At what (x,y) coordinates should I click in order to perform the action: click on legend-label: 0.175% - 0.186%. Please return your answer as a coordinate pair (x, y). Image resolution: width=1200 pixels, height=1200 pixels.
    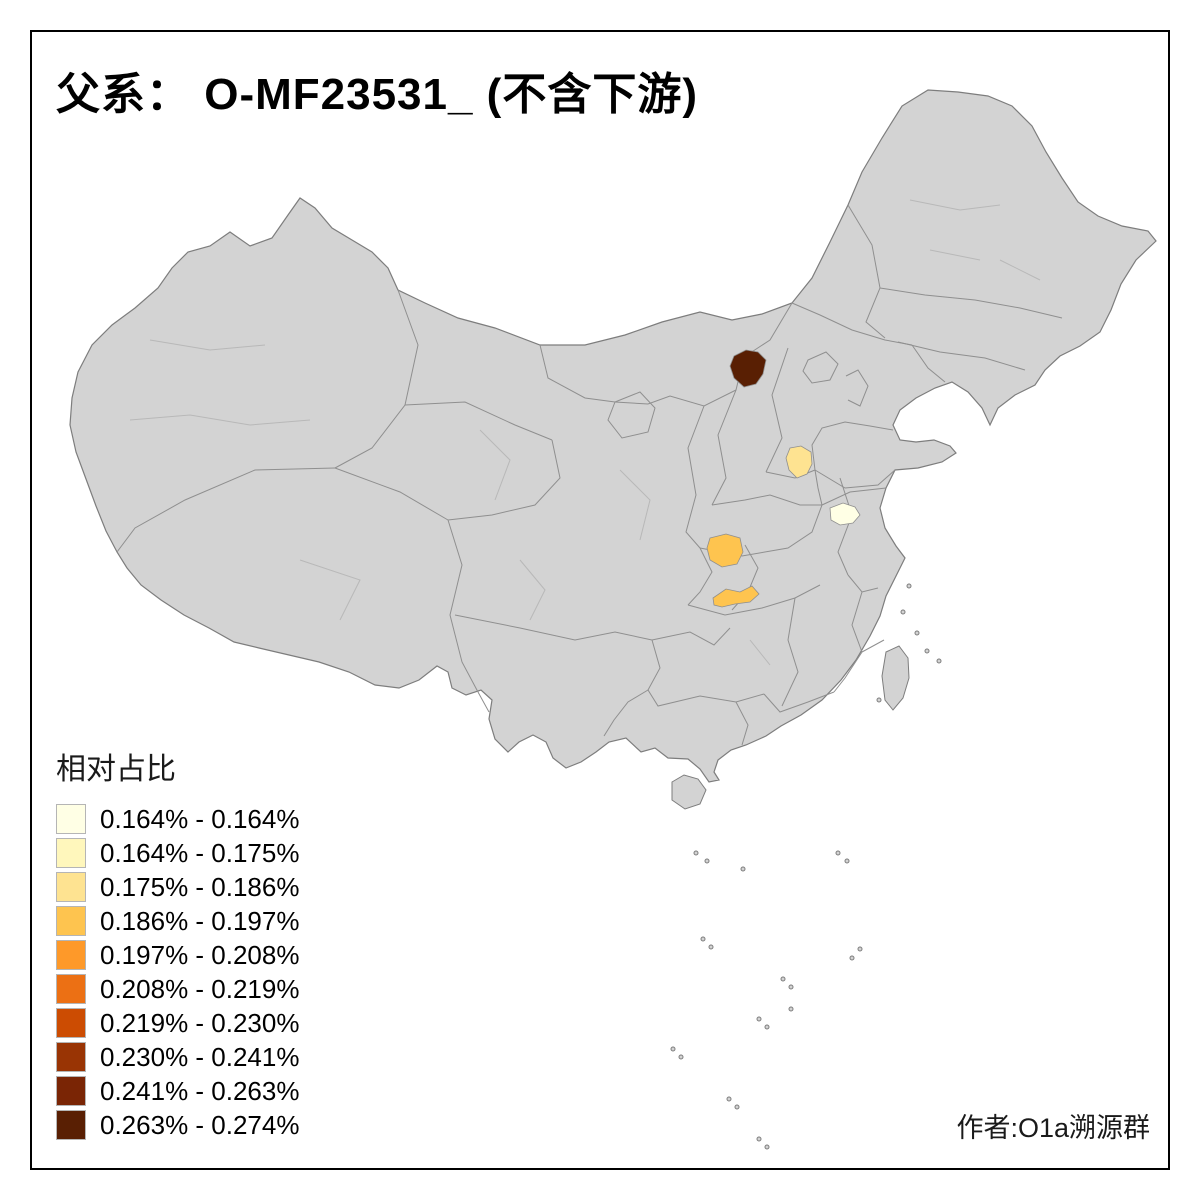
    Looking at the image, I should click on (200, 886).